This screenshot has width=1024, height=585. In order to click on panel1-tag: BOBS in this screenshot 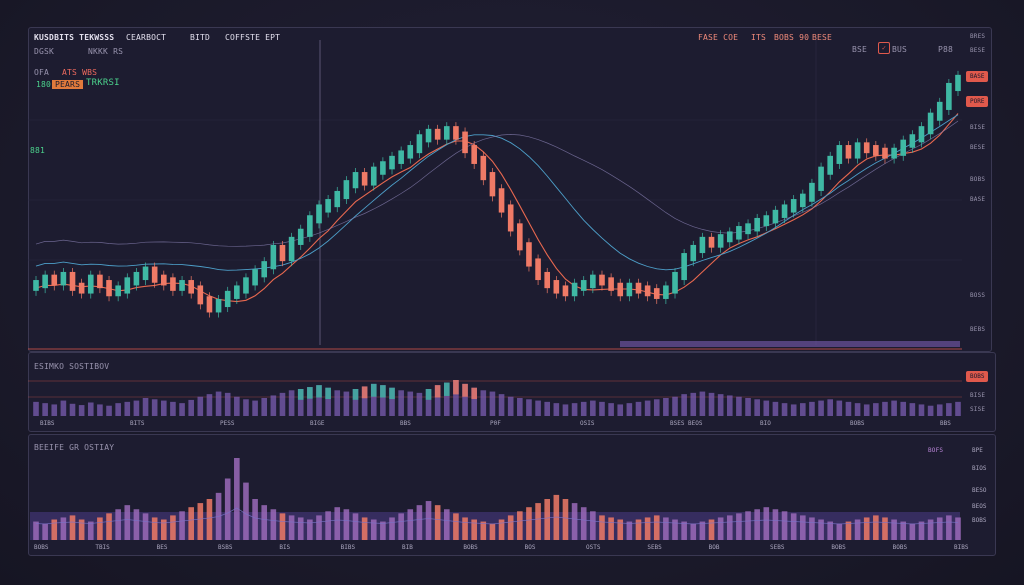, I will do `click(977, 376)`.